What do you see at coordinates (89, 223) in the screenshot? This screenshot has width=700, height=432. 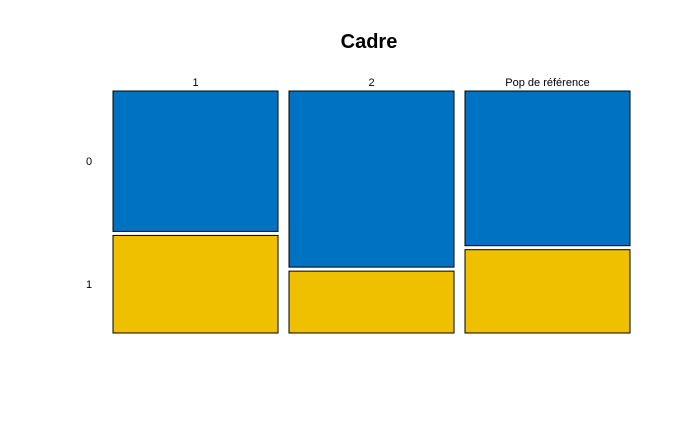 I see `row-labels: 01` at bounding box center [89, 223].